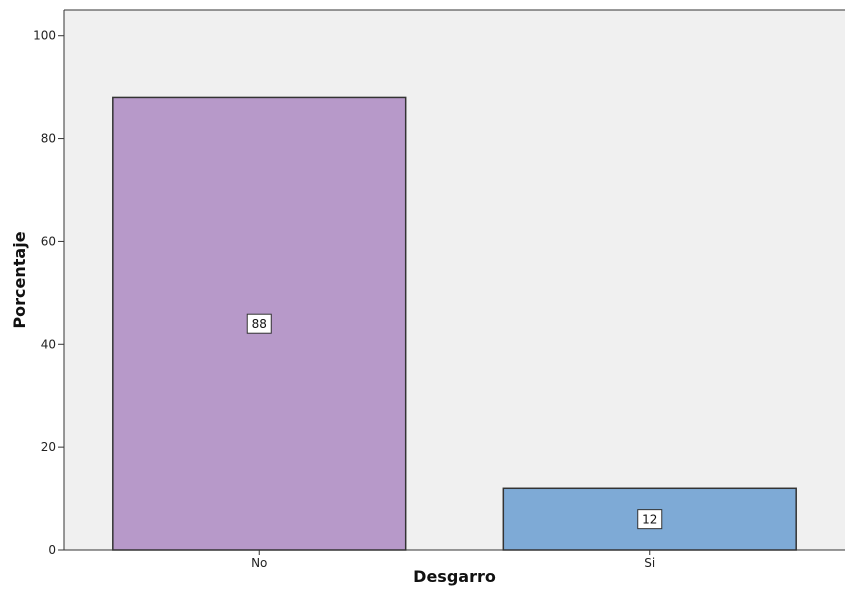 The height and width of the screenshot is (590, 845). I want to click on data-label: 12, so click(649, 520).